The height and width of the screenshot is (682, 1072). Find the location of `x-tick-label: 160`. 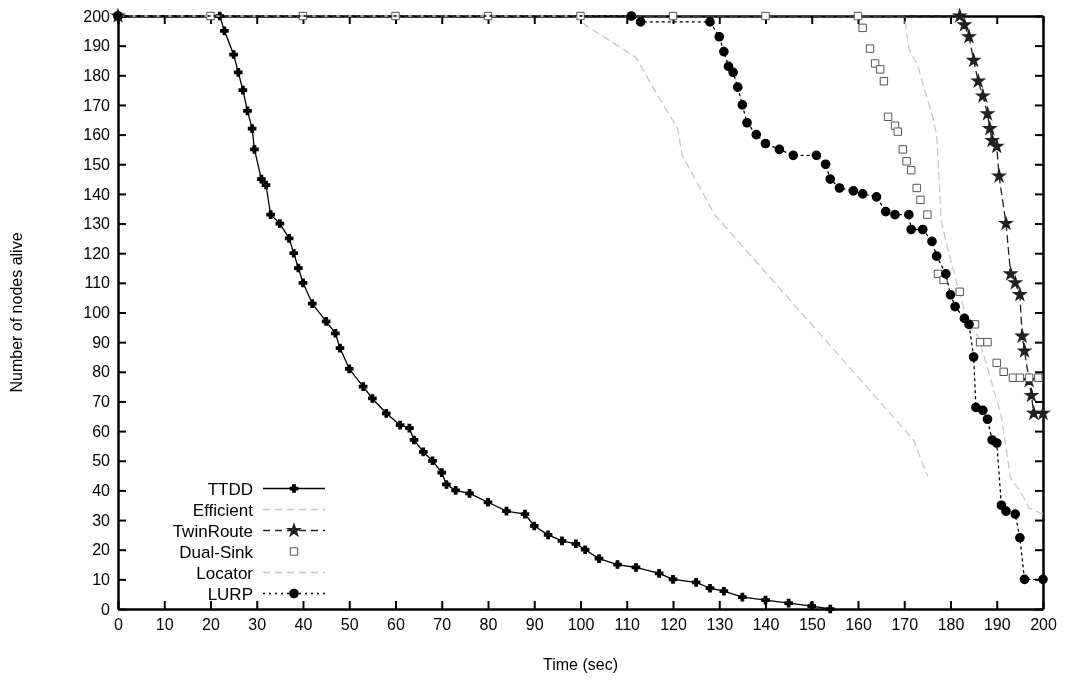

x-tick-label: 160 is located at coordinates (858, 625).